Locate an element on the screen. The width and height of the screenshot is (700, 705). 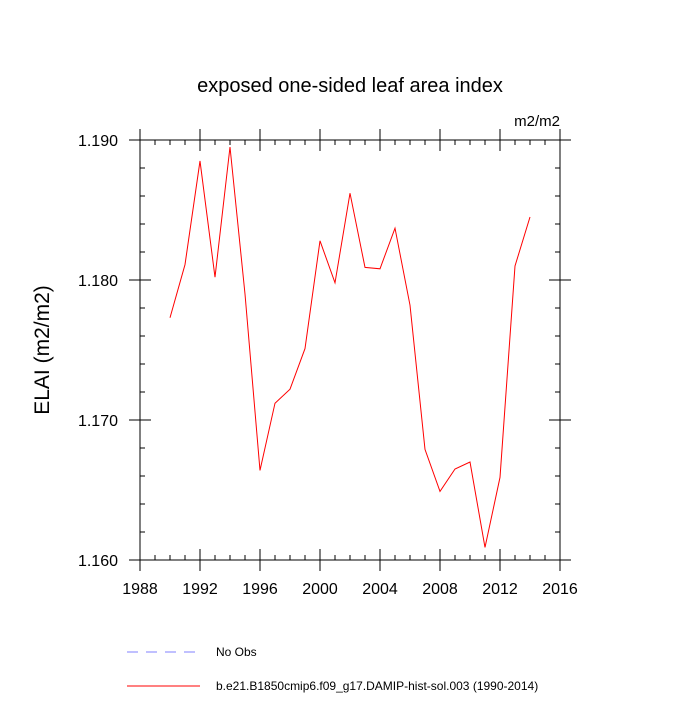
x-tick-label: 2000 is located at coordinates (320, 589).